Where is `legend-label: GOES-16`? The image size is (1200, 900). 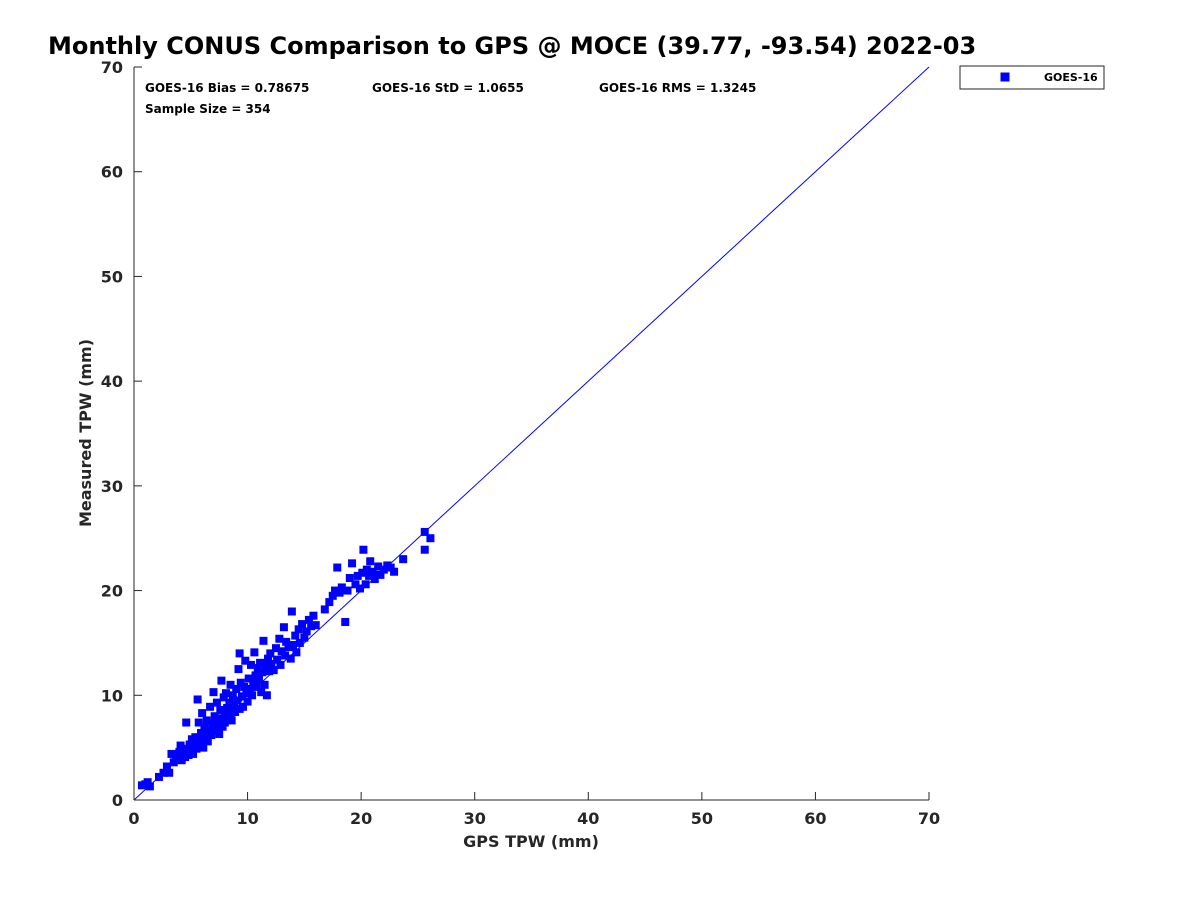
legend-label: GOES-16 is located at coordinates (1071, 77).